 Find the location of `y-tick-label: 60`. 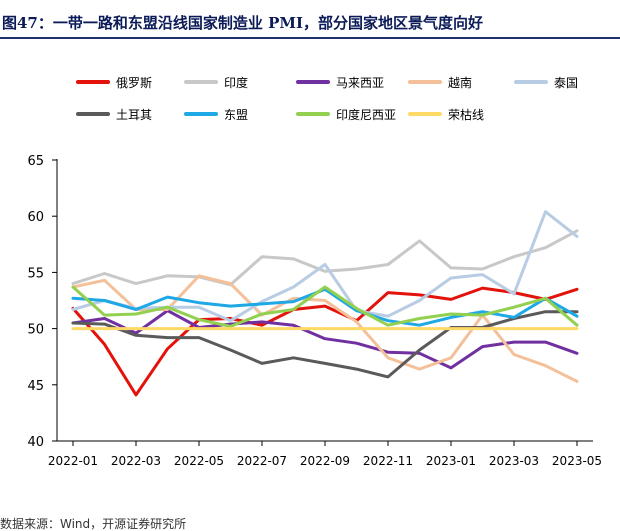

y-tick-label: 60 is located at coordinates (35, 217).